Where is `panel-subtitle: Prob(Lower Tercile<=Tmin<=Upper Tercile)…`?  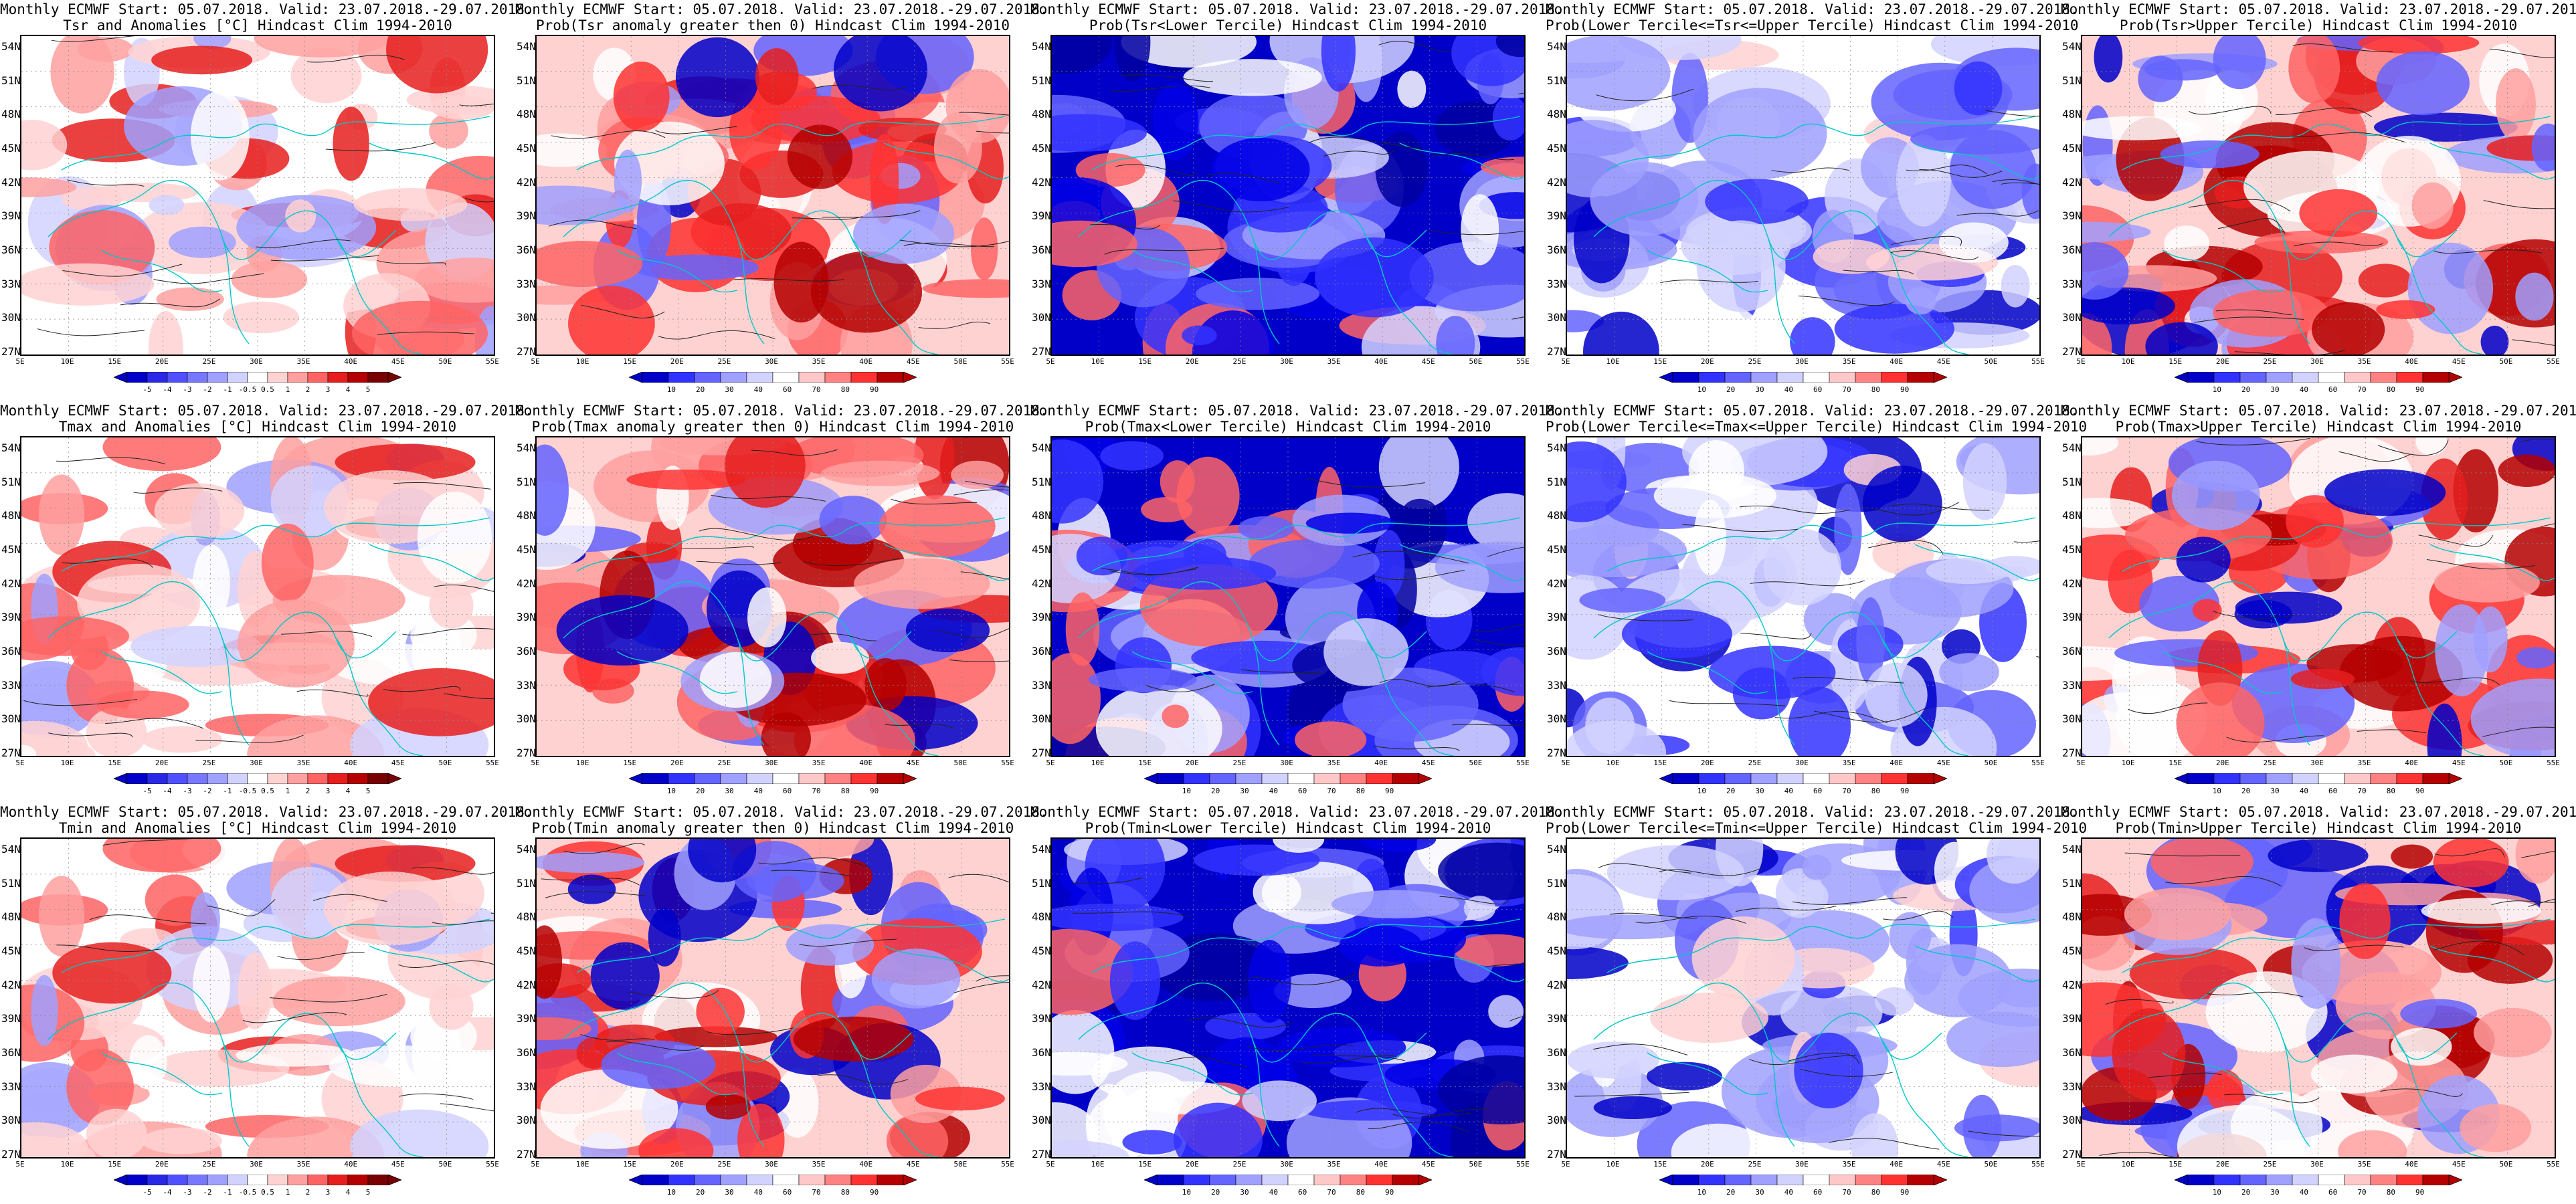
panel-subtitle: Prob(Lower Tercile<=Tmin<=Upper Tercile)… is located at coordinates (1817, 828).